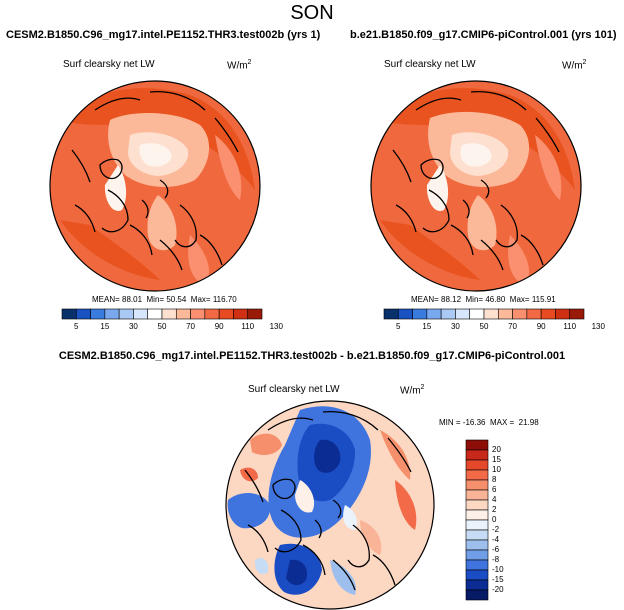  I want to click on diff-colorbar-labels: 20 15 10 8 6 4 2 0 -2 -4 -6 -8 -10 -15 -20, so click(507, 520).